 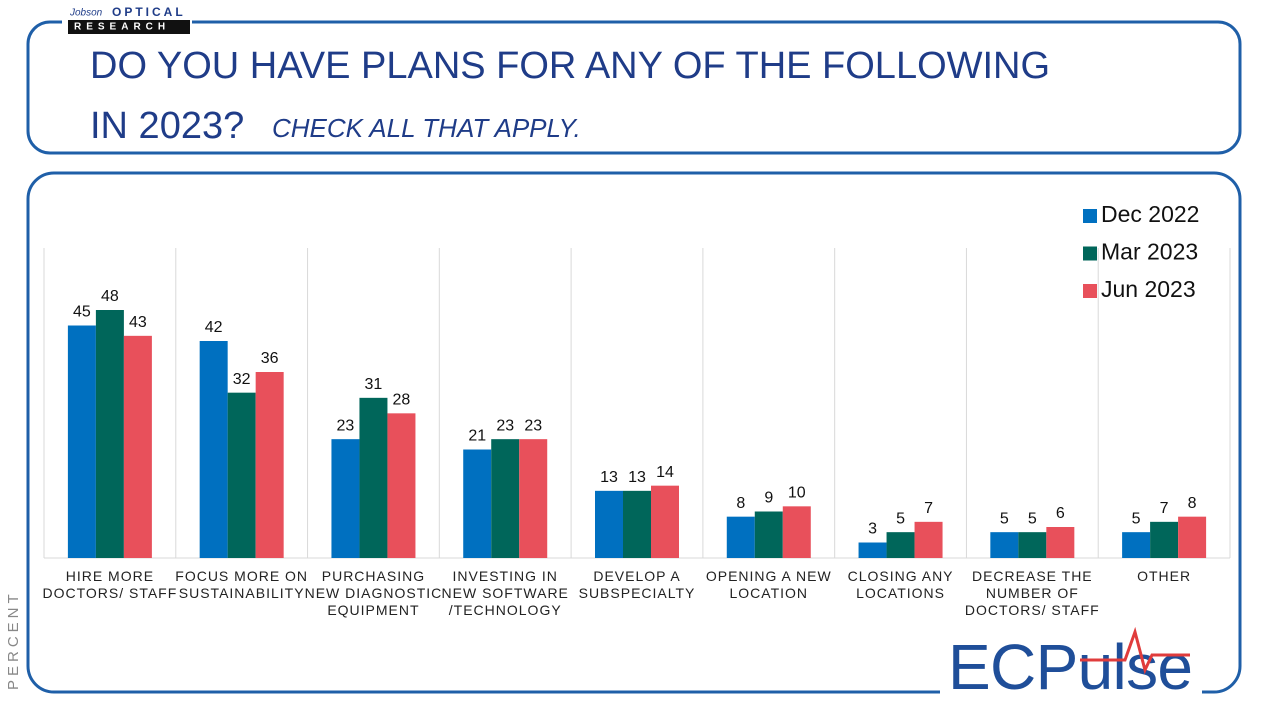 I want to click on chart-title-line2: IN 2023?, so click(x=167, y=126).